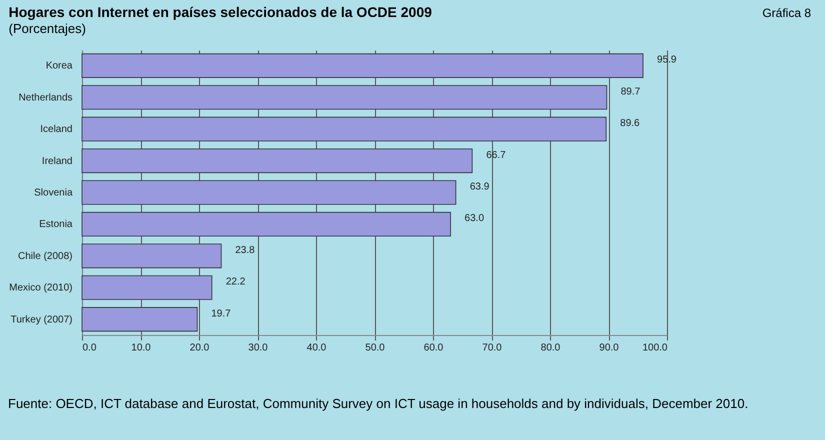  Describe the element at coordinates (316, 348) in the screenshot. I see `x-tick-label: 40.0` at that location.